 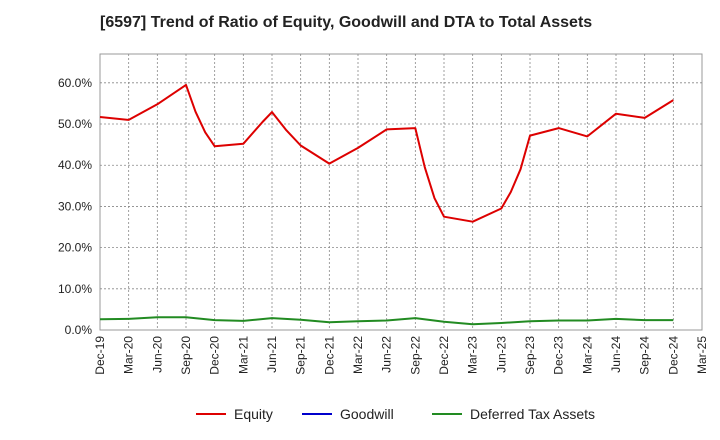 What do you see at coordinates (559, 355) in the screenshot?
I see `x-tick-label: Dec-23` at bounding box center [559, 355].